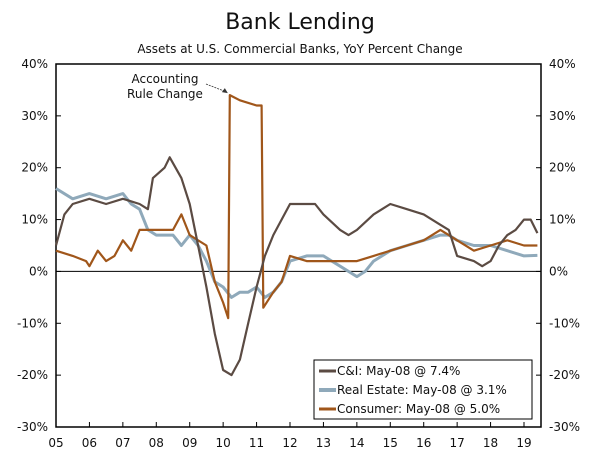  What do you see at coordinates (256, 443) in the screenshot?
I see `x-tick-label: 11` at bounding box center [256, 443].